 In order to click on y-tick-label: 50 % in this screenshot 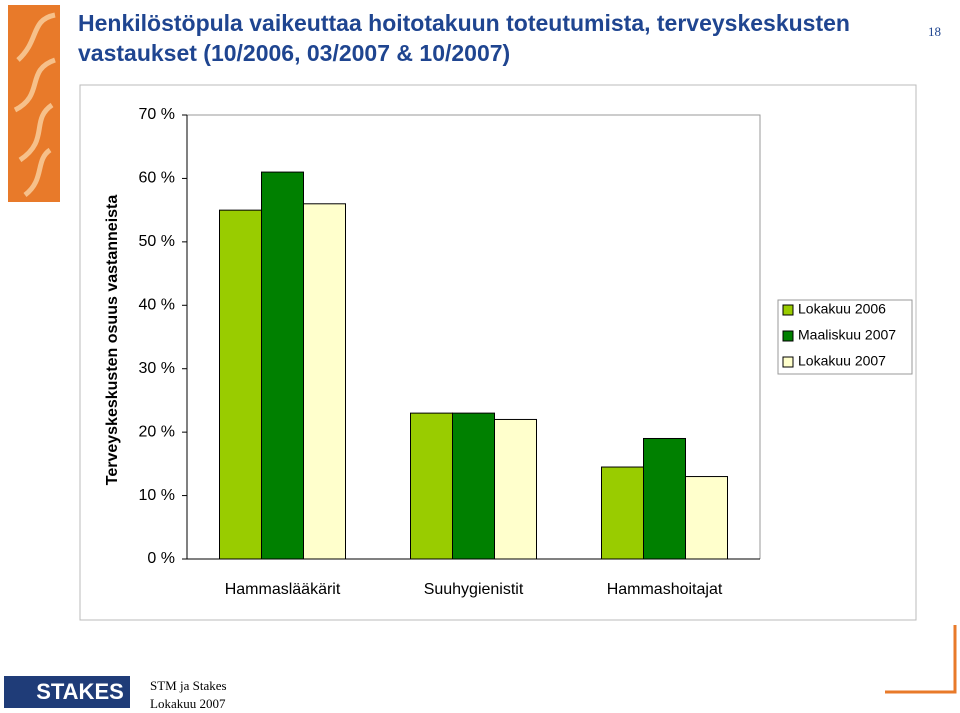, I will do `click(157, 241)`.